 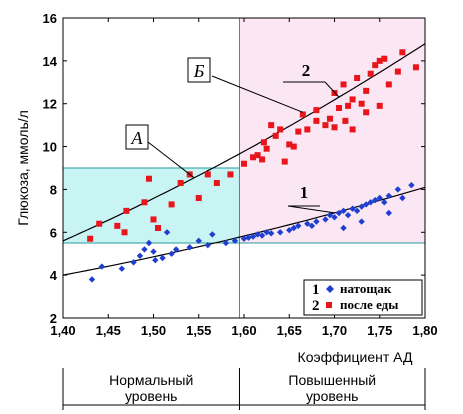 I want to click on region-label-a: А, so click(x=137, y=138).